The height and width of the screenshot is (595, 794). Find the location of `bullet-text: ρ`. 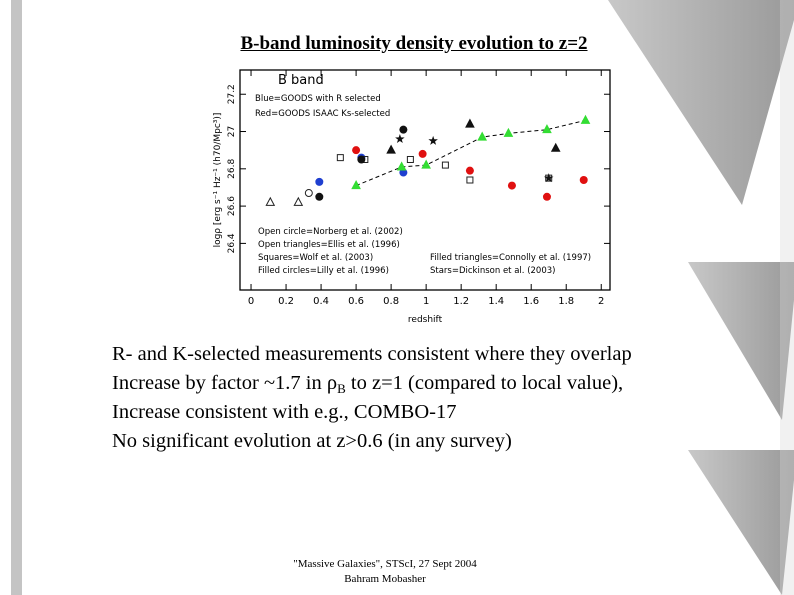

bullet-text: ρ is located at coordinates (332, 383).